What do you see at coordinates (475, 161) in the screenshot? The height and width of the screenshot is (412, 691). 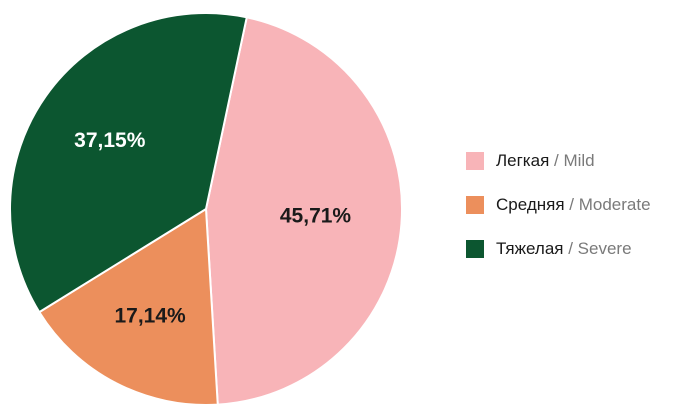 I see `legend-swatch-mild` at bounding box center [475, 161].